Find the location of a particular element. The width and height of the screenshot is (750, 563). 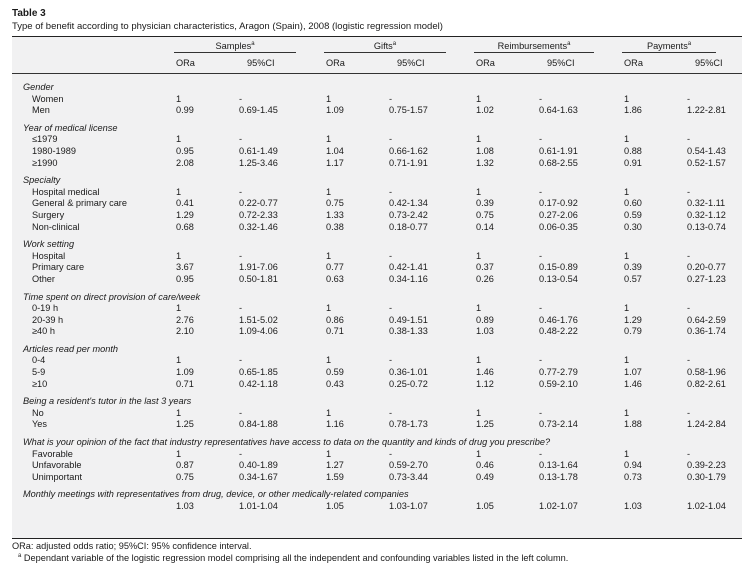

ora-value: 0.71 is located at coordinates (185, 383).